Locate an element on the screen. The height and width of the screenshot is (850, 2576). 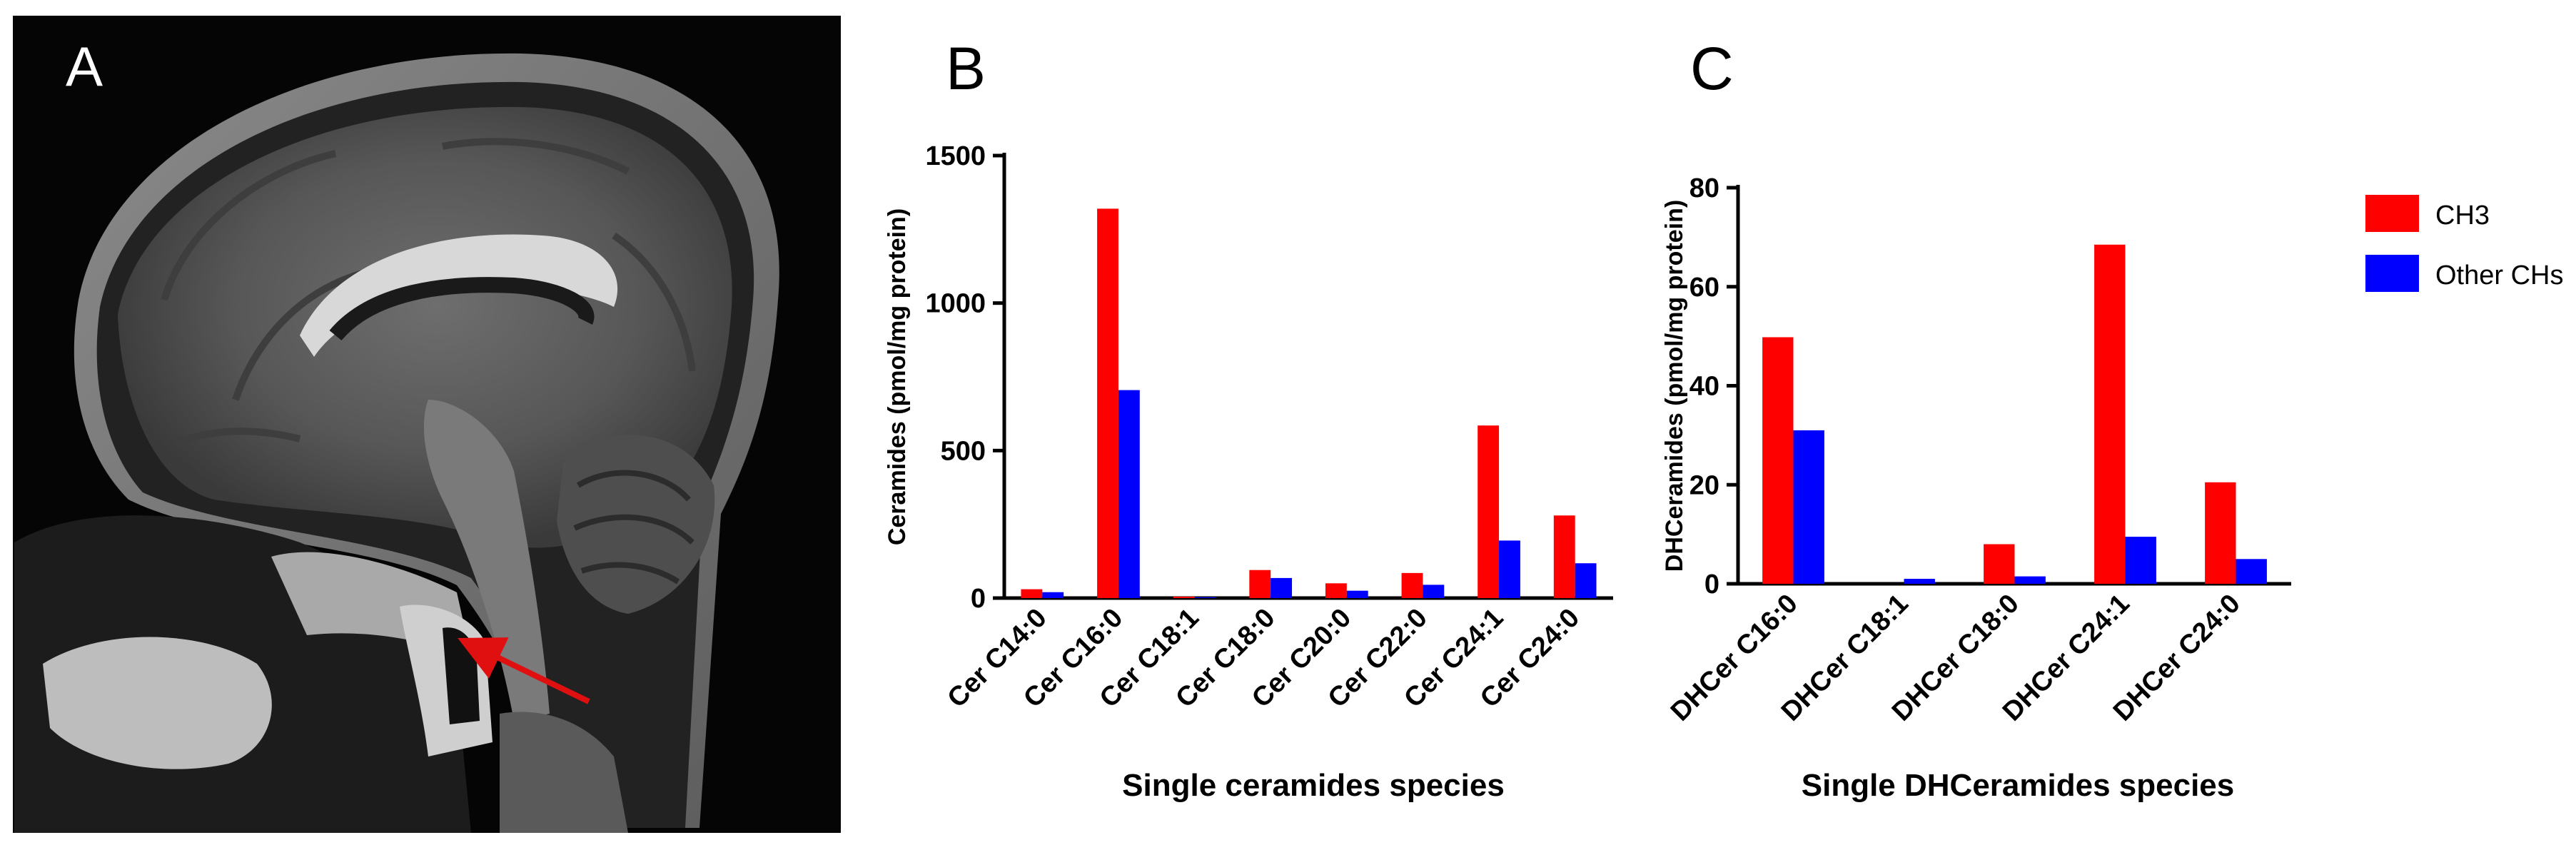
y-axis-title: DHCeramides (pmol/mg protein) is located at coordinates (1674, 386).